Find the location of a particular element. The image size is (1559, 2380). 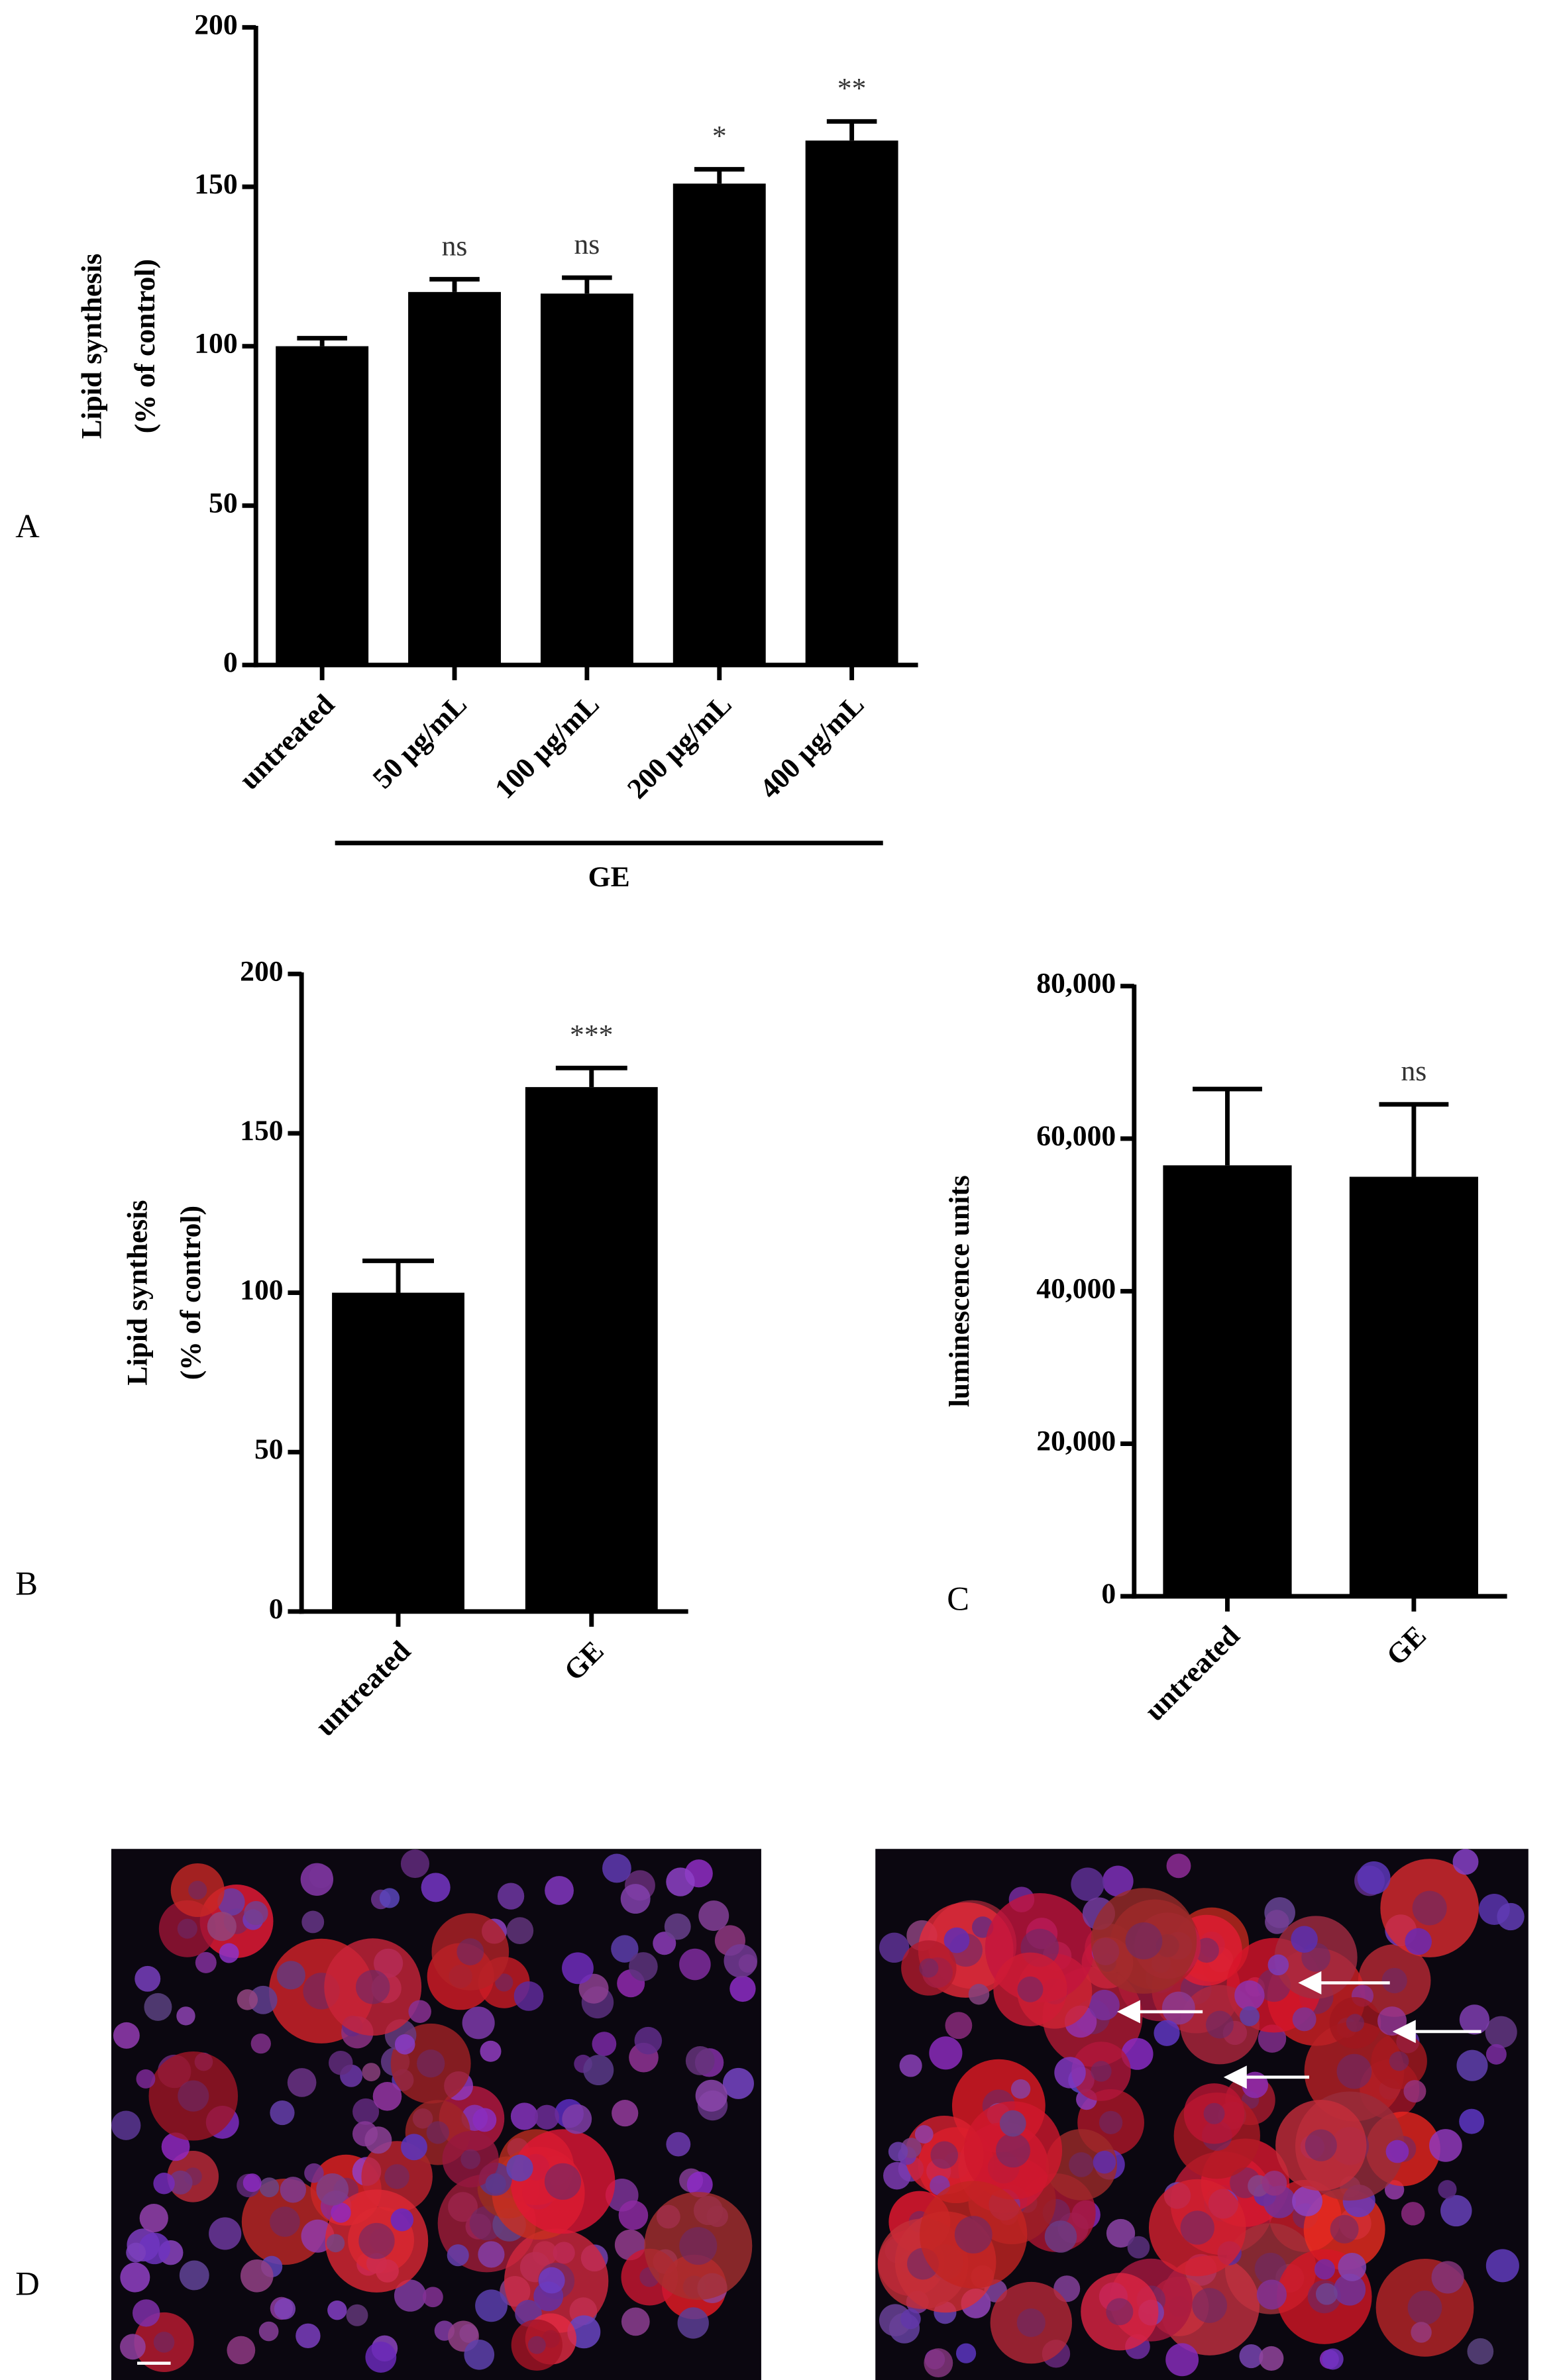

y-tick-label: 20,000 is located at coordinates (1076, 1441).